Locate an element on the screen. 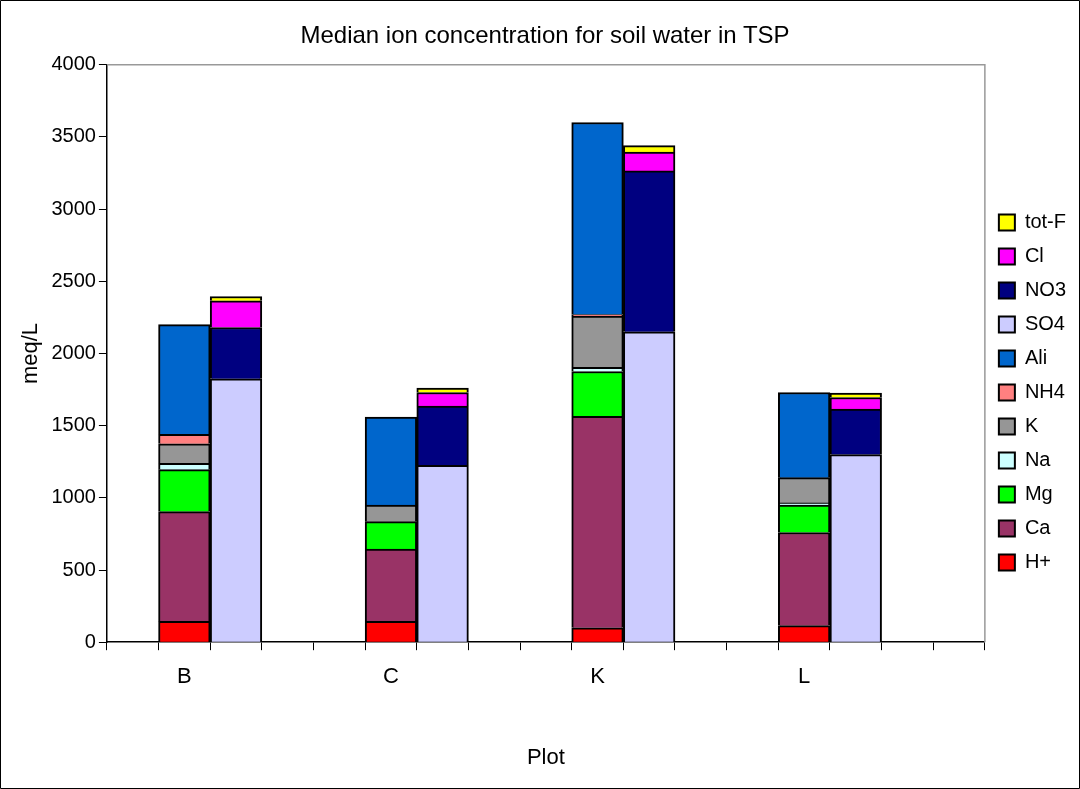 The height and width of the screenshot is (789, 1080). x-tick-label: C is located at coordinates (391, 676).